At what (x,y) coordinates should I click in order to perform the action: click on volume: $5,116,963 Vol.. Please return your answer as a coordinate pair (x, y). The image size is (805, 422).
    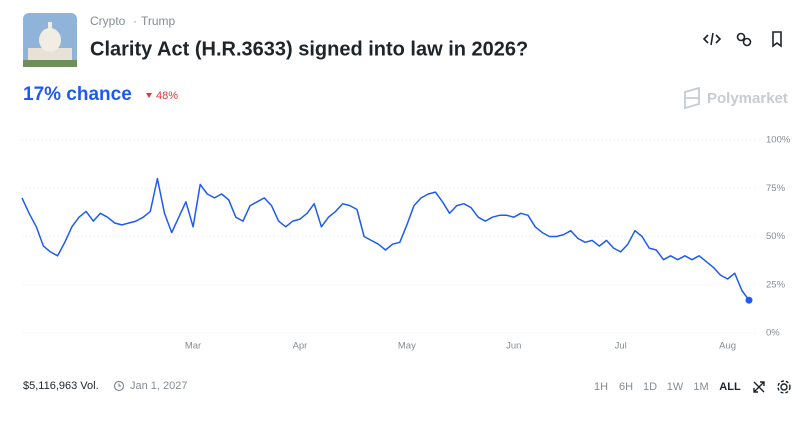
    Looking at the image, I should click on (61, 386).